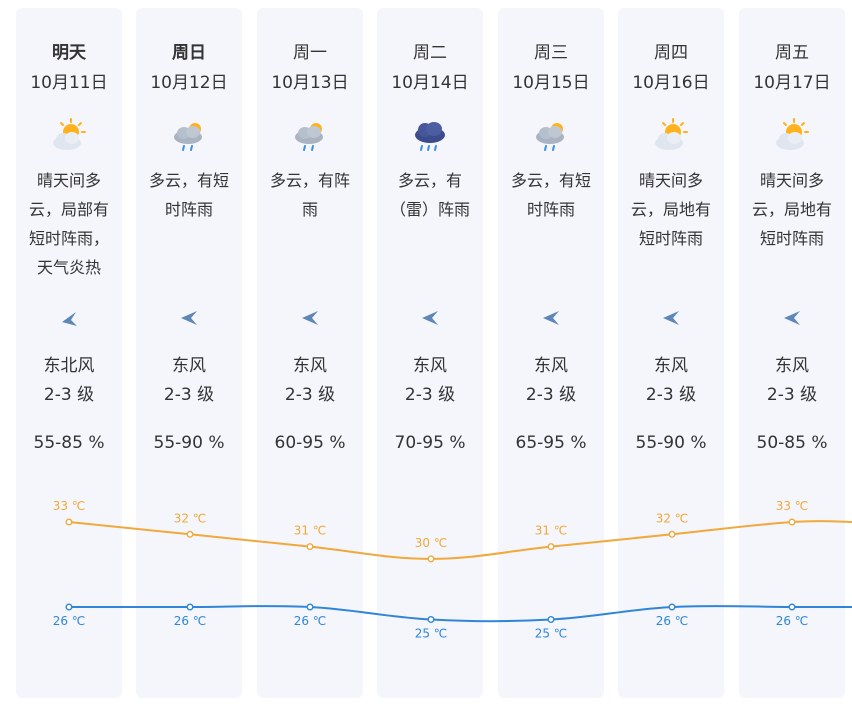  I want to click on weather-description-line: 多云，有, so click(429, 180).